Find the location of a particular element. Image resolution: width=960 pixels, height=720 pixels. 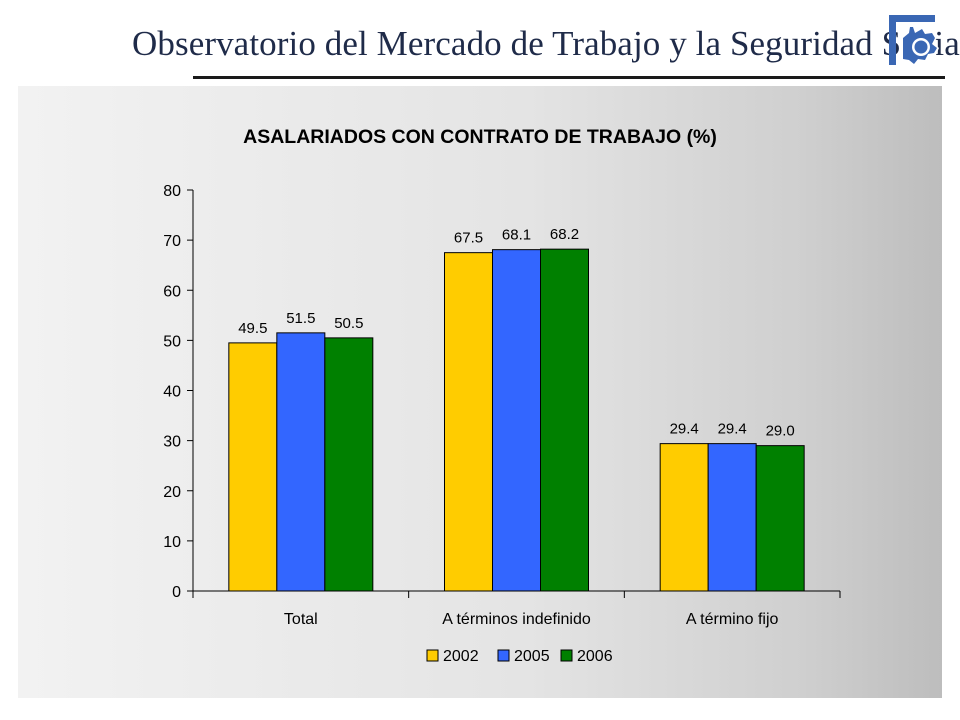

y-tick-label: 80 is located at coordinates (172, 191).